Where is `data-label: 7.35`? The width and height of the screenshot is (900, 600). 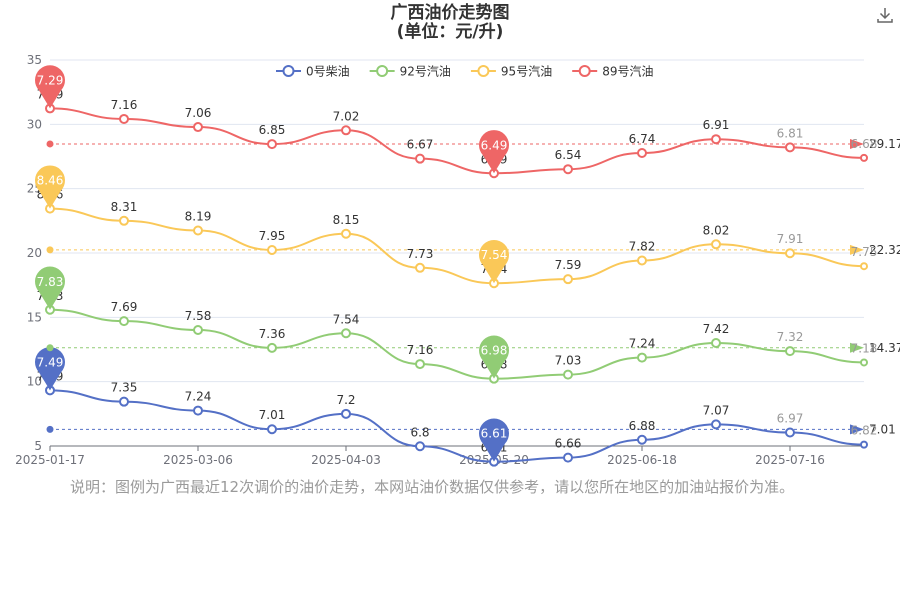 data-label: 7.35 is located at coordinates (124, 388).